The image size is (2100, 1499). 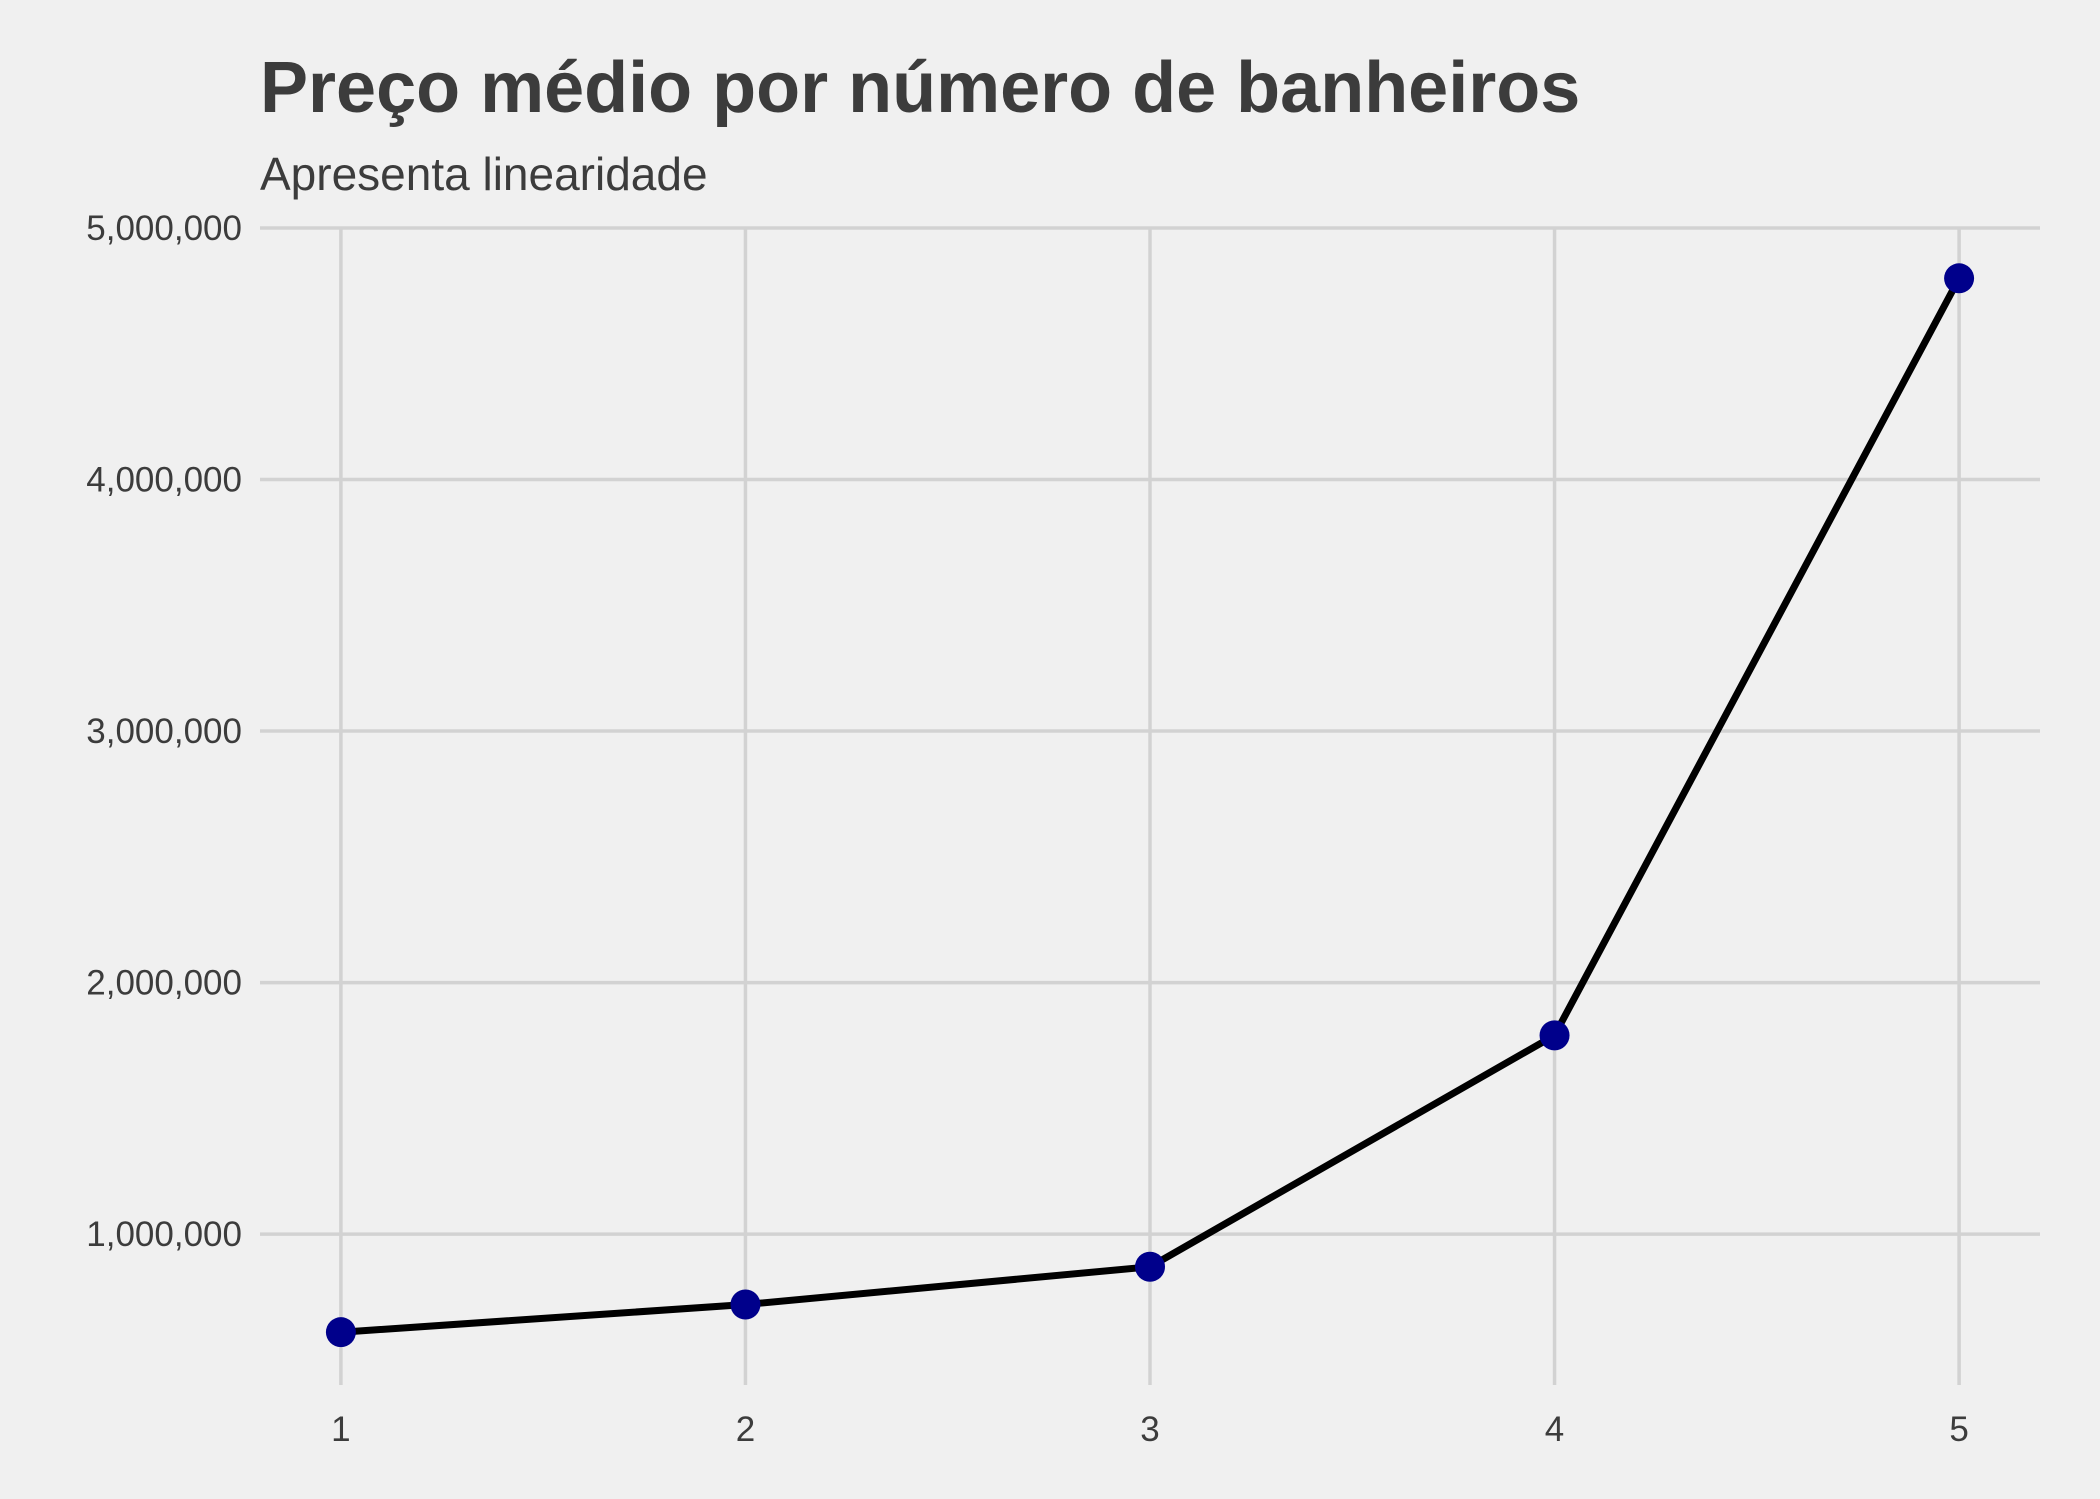 I want to click on chart-subtitle: Apresenta linearidade, so click(x=484, y=174).